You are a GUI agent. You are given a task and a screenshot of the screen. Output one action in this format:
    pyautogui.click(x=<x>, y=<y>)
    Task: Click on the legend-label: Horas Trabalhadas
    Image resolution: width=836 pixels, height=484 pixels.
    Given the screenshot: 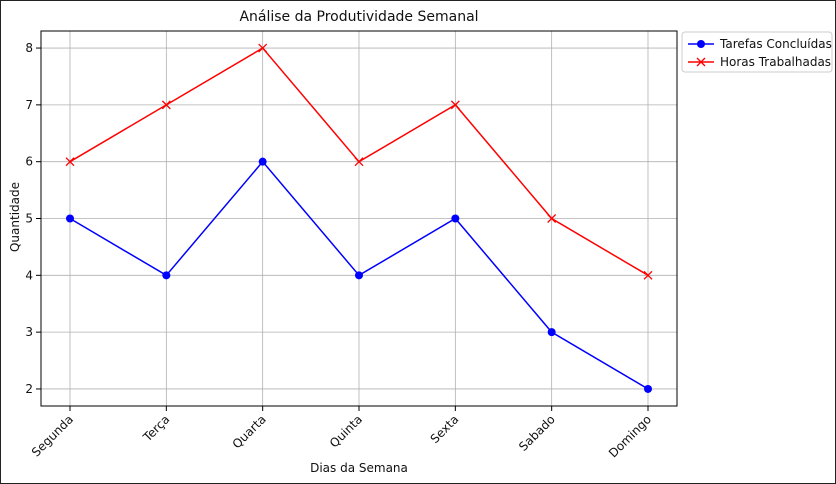 What is the action you would take?
    pyautogui.click(x=775, y=62)
    